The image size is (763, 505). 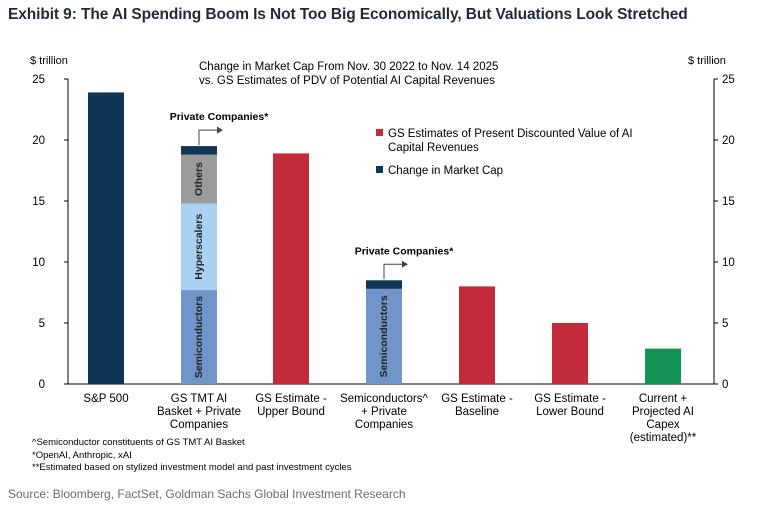 I want to click on x-tick-label: + Private, so click(x=384, y=412).